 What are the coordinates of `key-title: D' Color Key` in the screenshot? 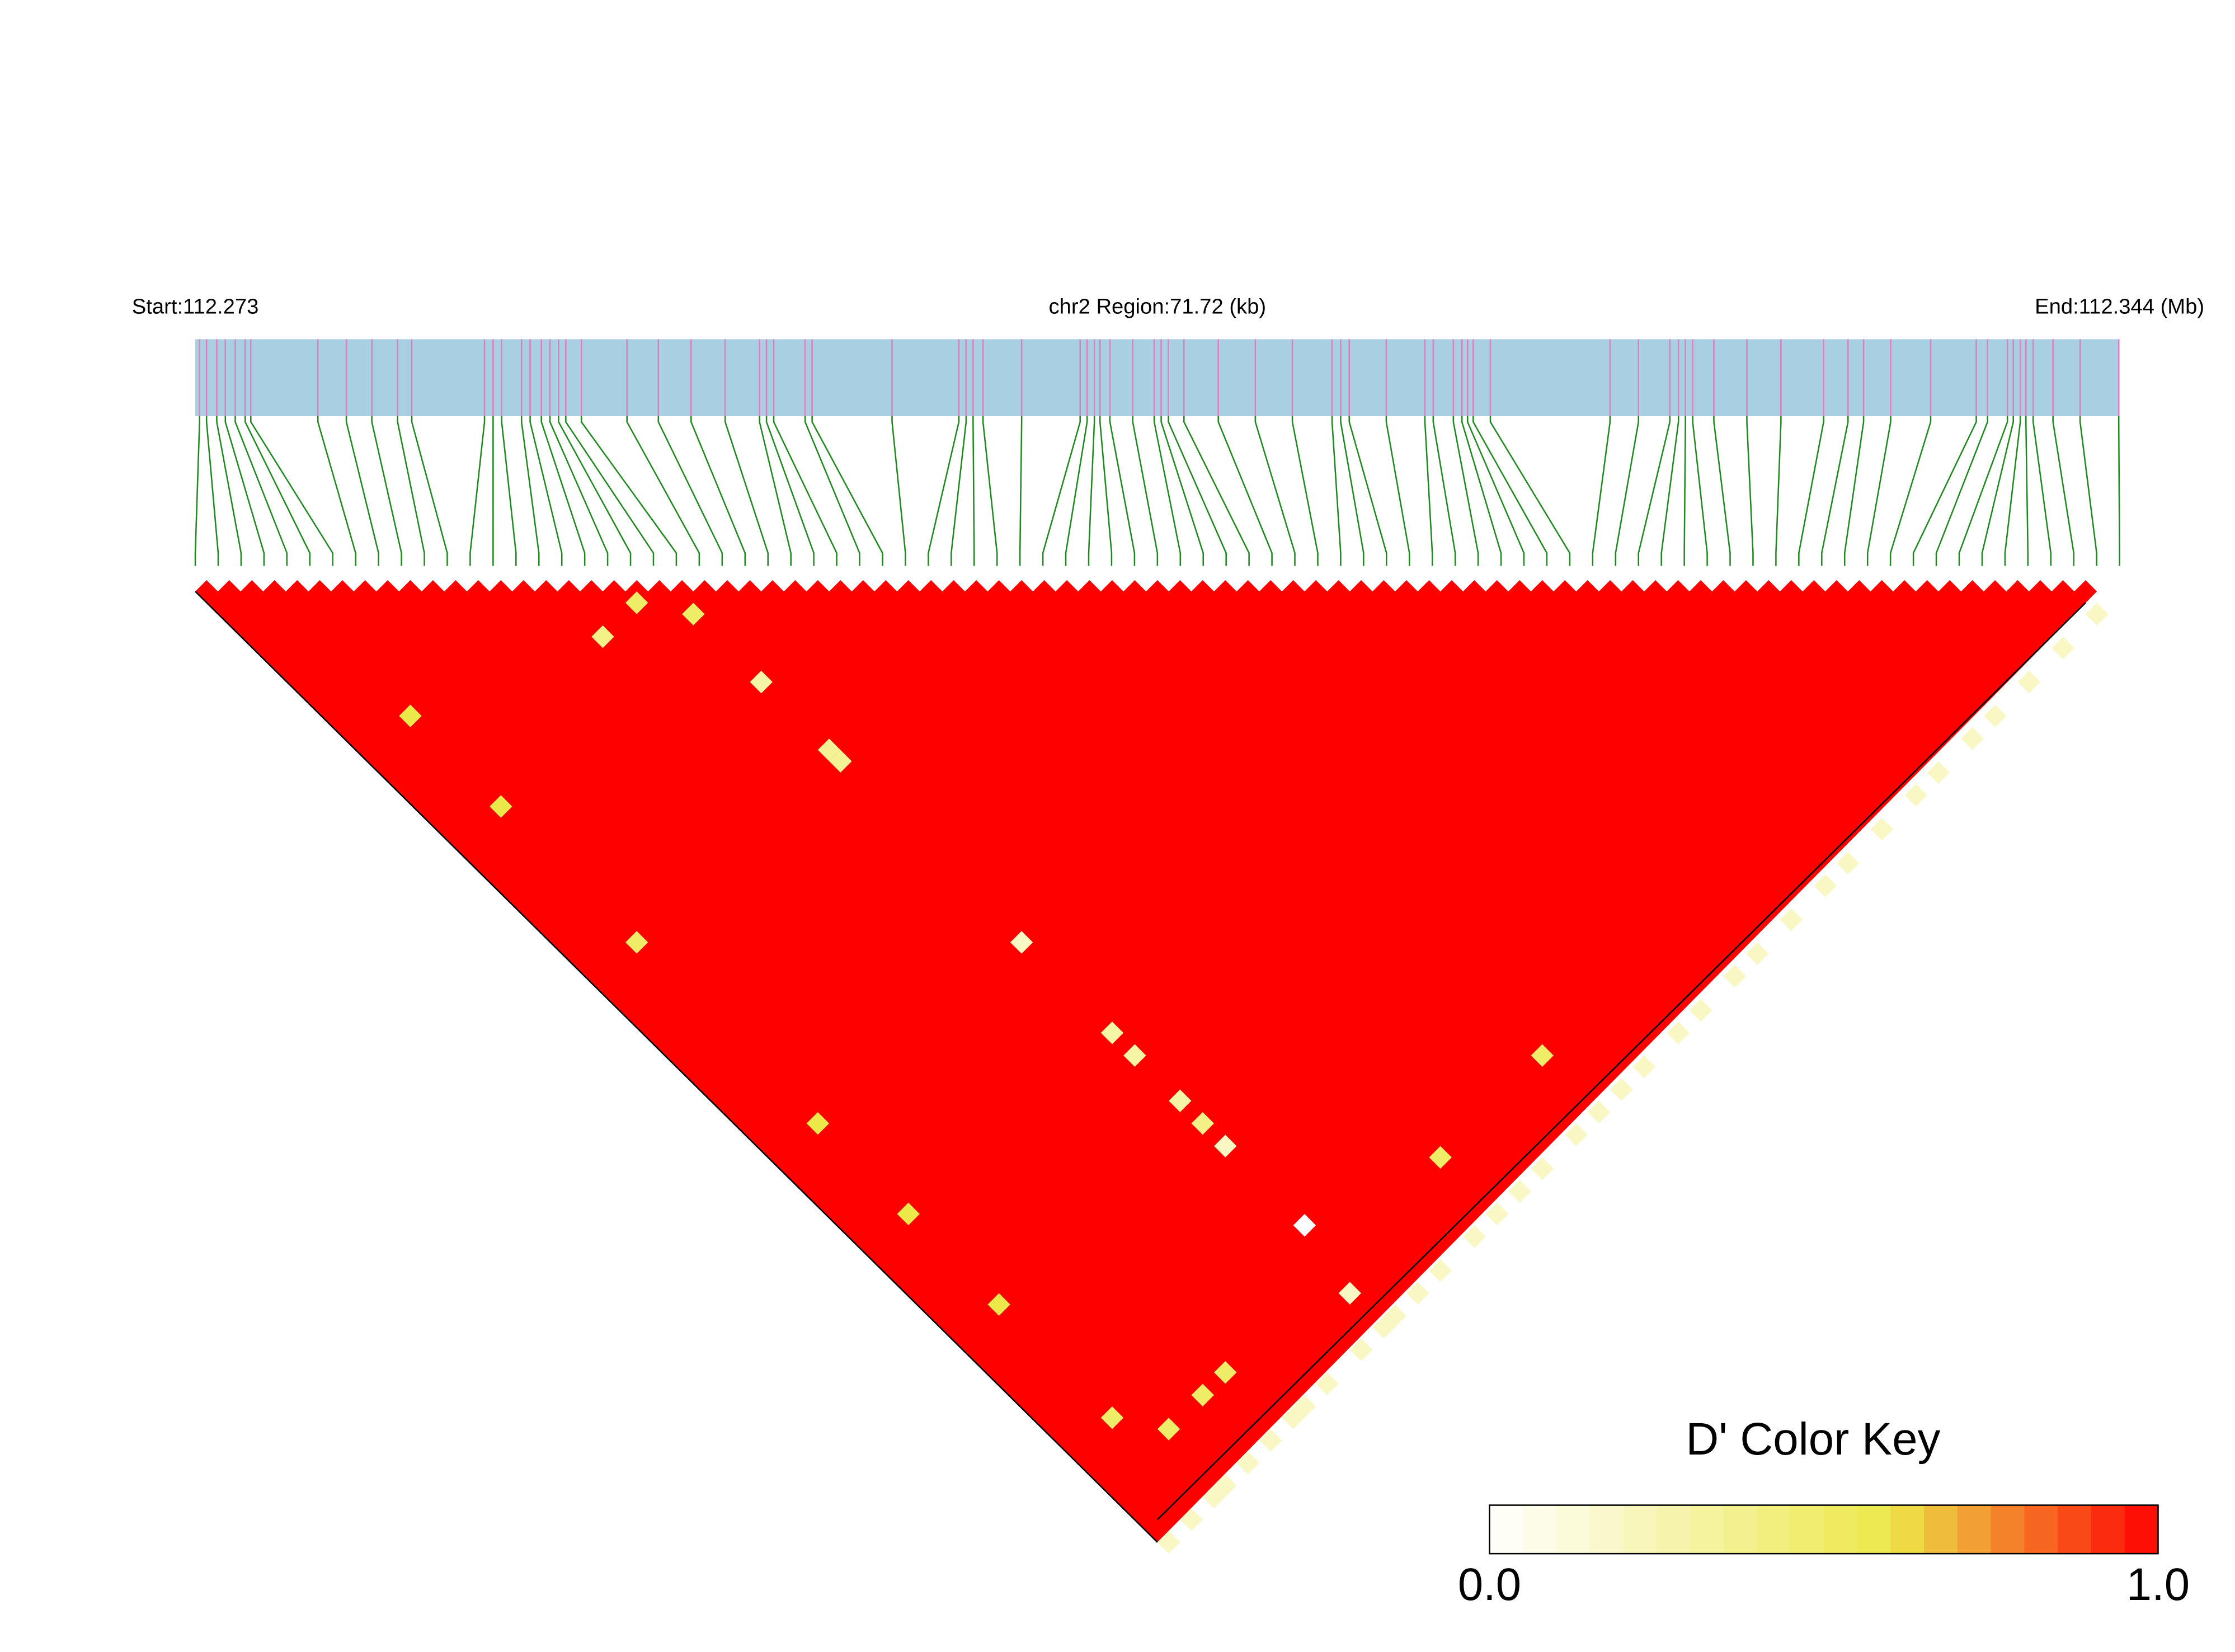 It's located at (1813, 1439).